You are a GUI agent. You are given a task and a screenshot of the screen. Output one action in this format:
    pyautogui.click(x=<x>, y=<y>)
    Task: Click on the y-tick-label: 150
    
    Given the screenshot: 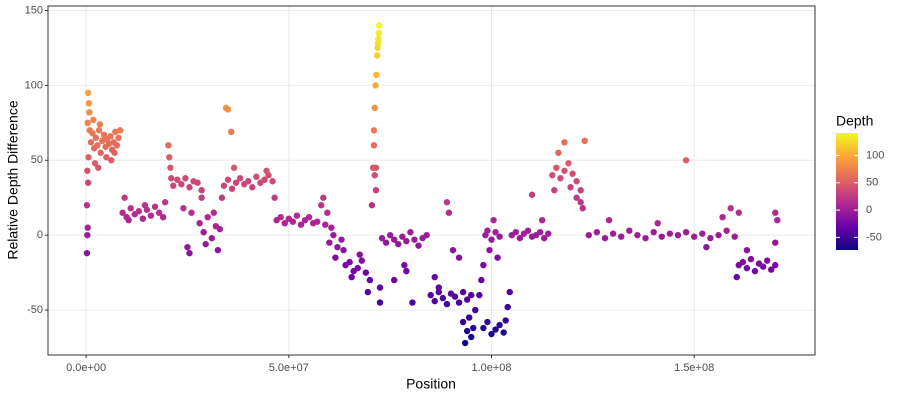 What is the action you would take?
    pyautogui.click(x=34, y=10)
    